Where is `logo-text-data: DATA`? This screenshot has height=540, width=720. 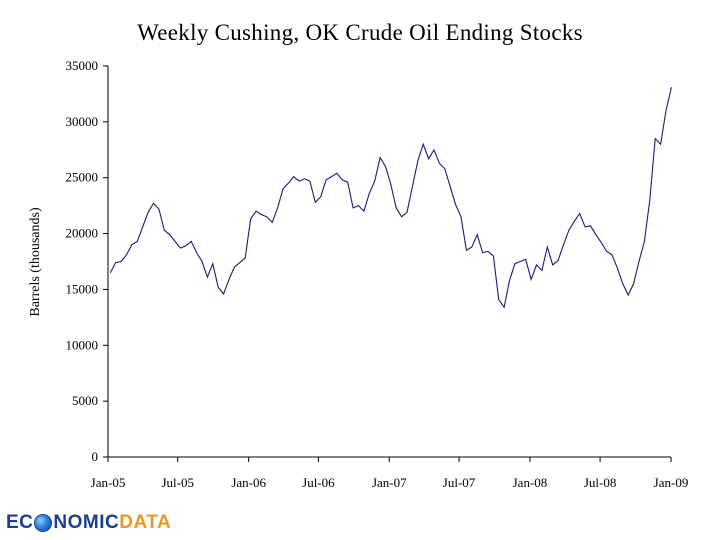 logo-text-data: DATA is located at coordinates (145, 522).